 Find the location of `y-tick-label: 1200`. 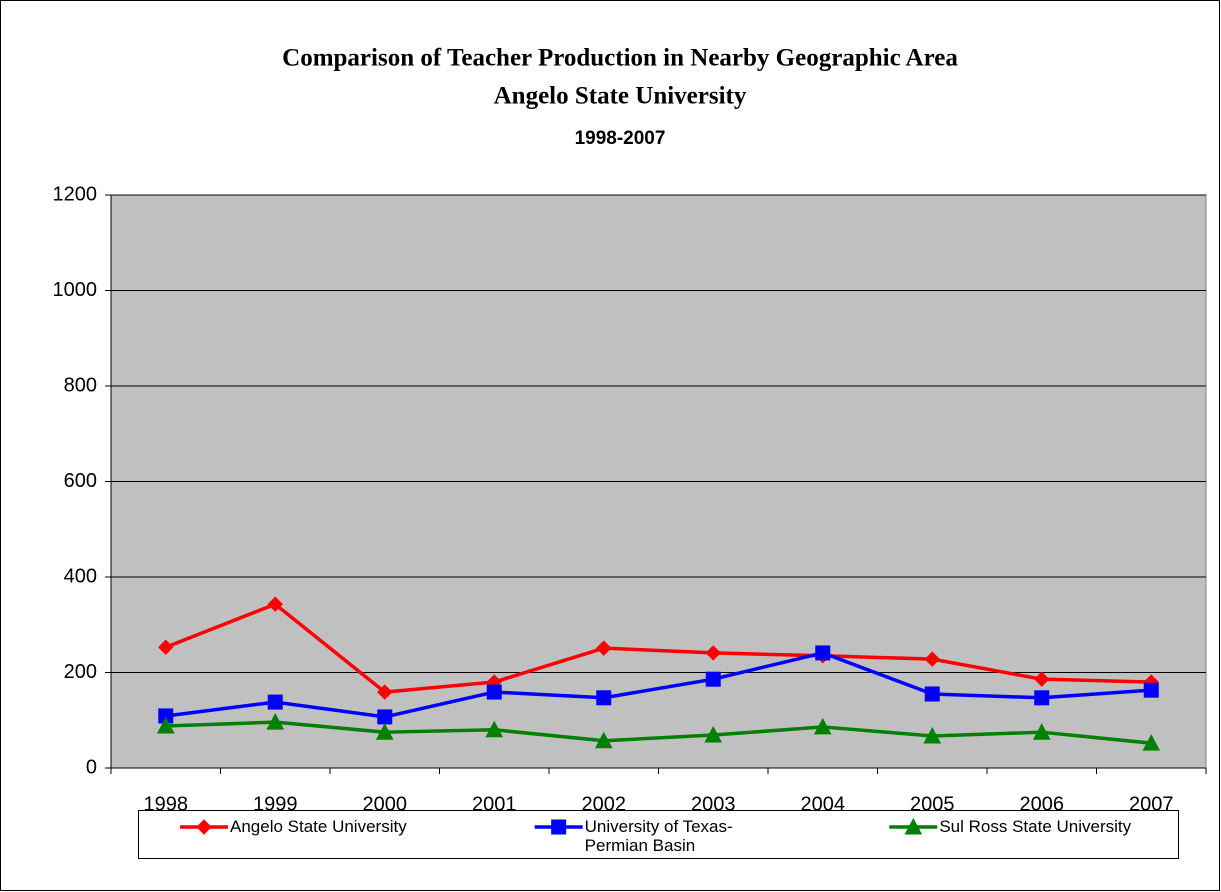

y-tick-label: 1200 is located at coordinates (75, 194).